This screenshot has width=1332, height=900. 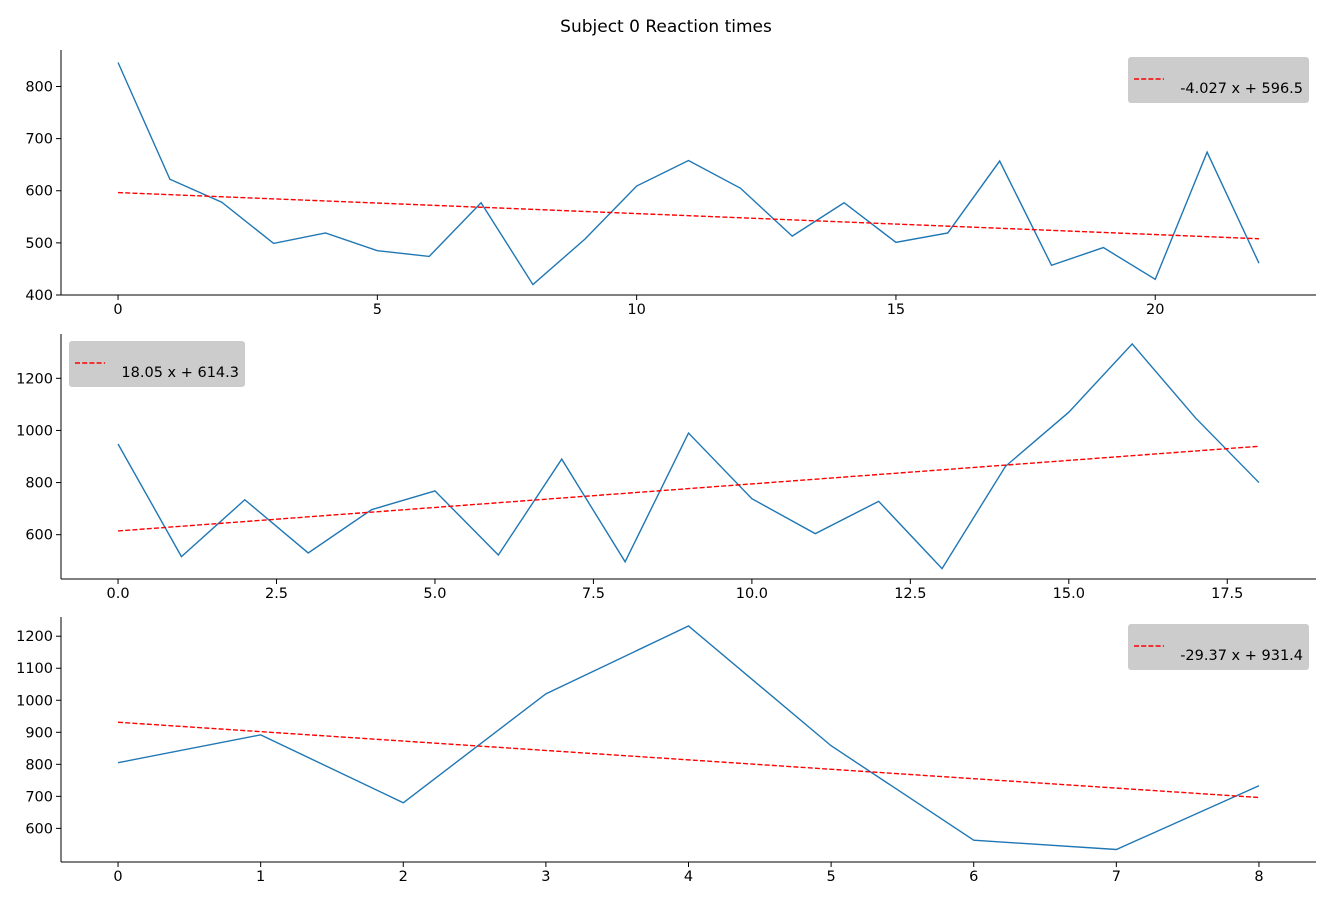 I want to click on figure-title: Subject 0 Reaction times, so click(x=666, y=27).